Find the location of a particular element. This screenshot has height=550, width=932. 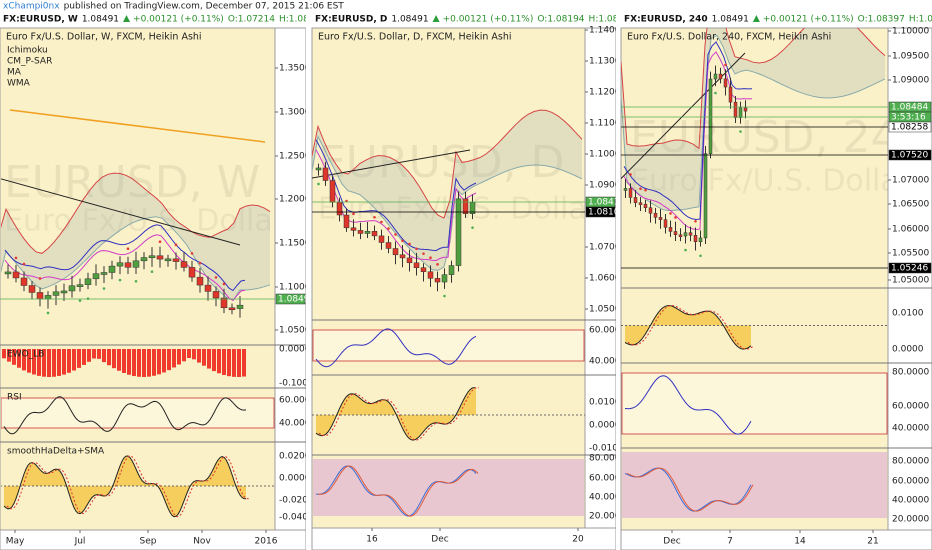

price-tick-label: 1.25000 is located at coordinates (297, 157).